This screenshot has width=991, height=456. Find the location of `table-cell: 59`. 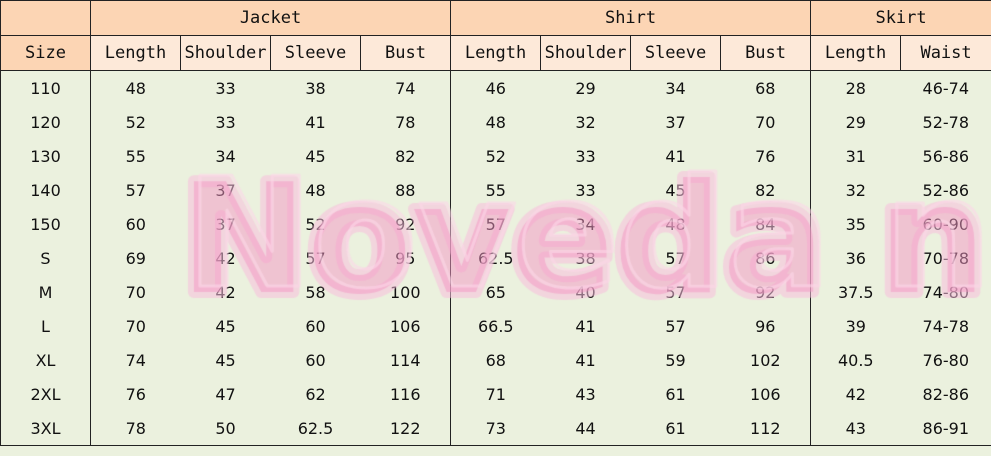

table-cell: 59 is located at coordinates (675, 360).